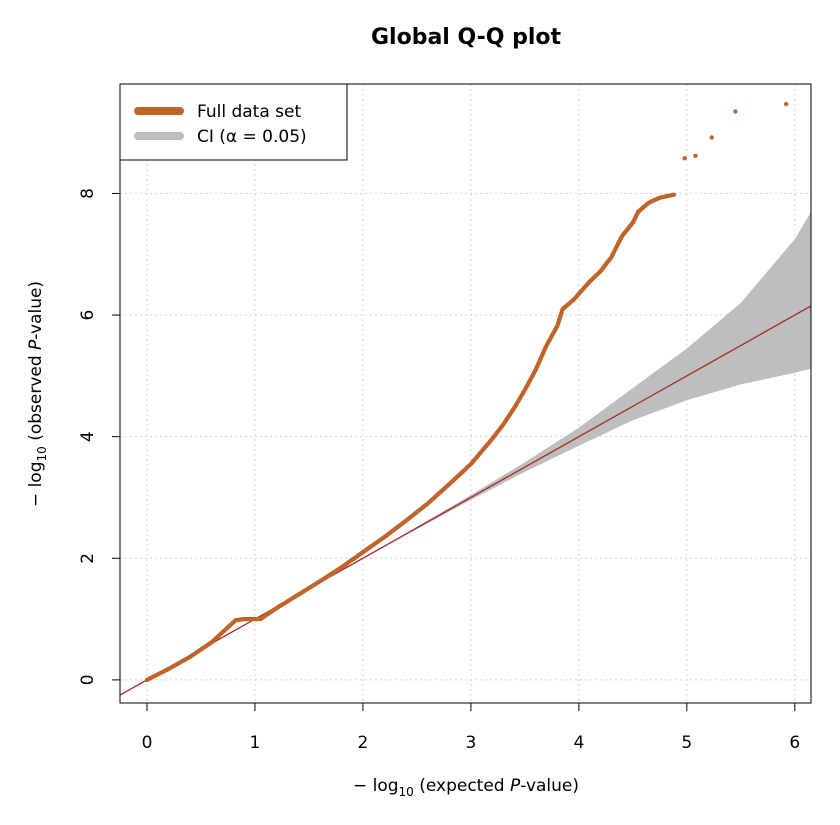 Image resolution: width=840 pixels, height=825 pixels. What do you see at coordinates (99, 436) in the screenshot?
I see `y-axis-ticks: 0 2 4 6 8` at bounding box center [99, 436].